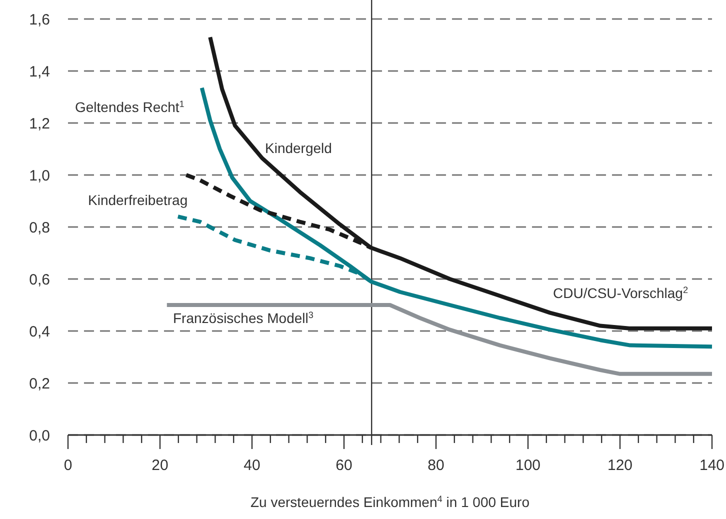 The width and height of the screenshot is (726, 519). I want to click on x-tick-label: 100, so click(528, 465).